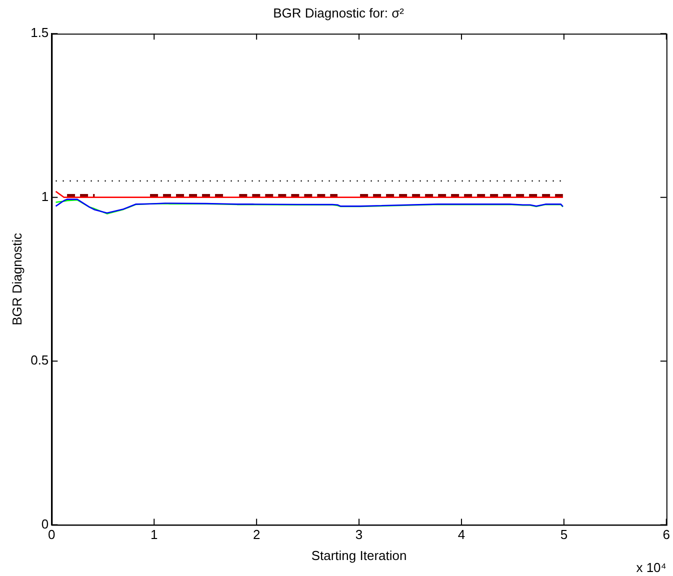 The width and height of the screenshot is (673, 576). What do you see at coordinates (45, 524) in the screenshot?
I see `y-tick-label: 0` at bounding box center [45, 524].